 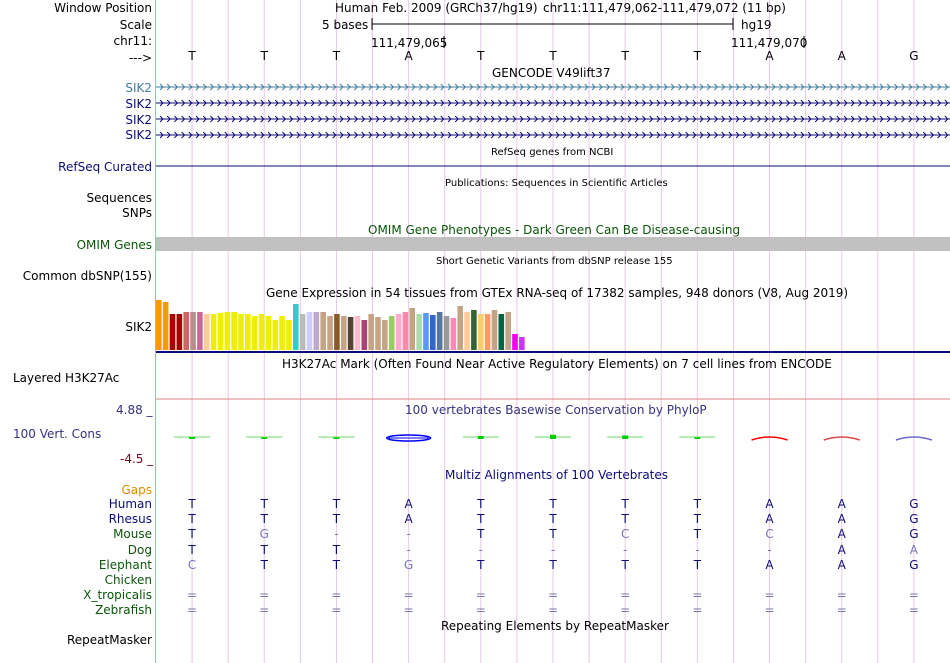 What do you see at coordinates (139, 549) in the screenshot?
I see `species-label: Dog` at bounding box center [139, 549].